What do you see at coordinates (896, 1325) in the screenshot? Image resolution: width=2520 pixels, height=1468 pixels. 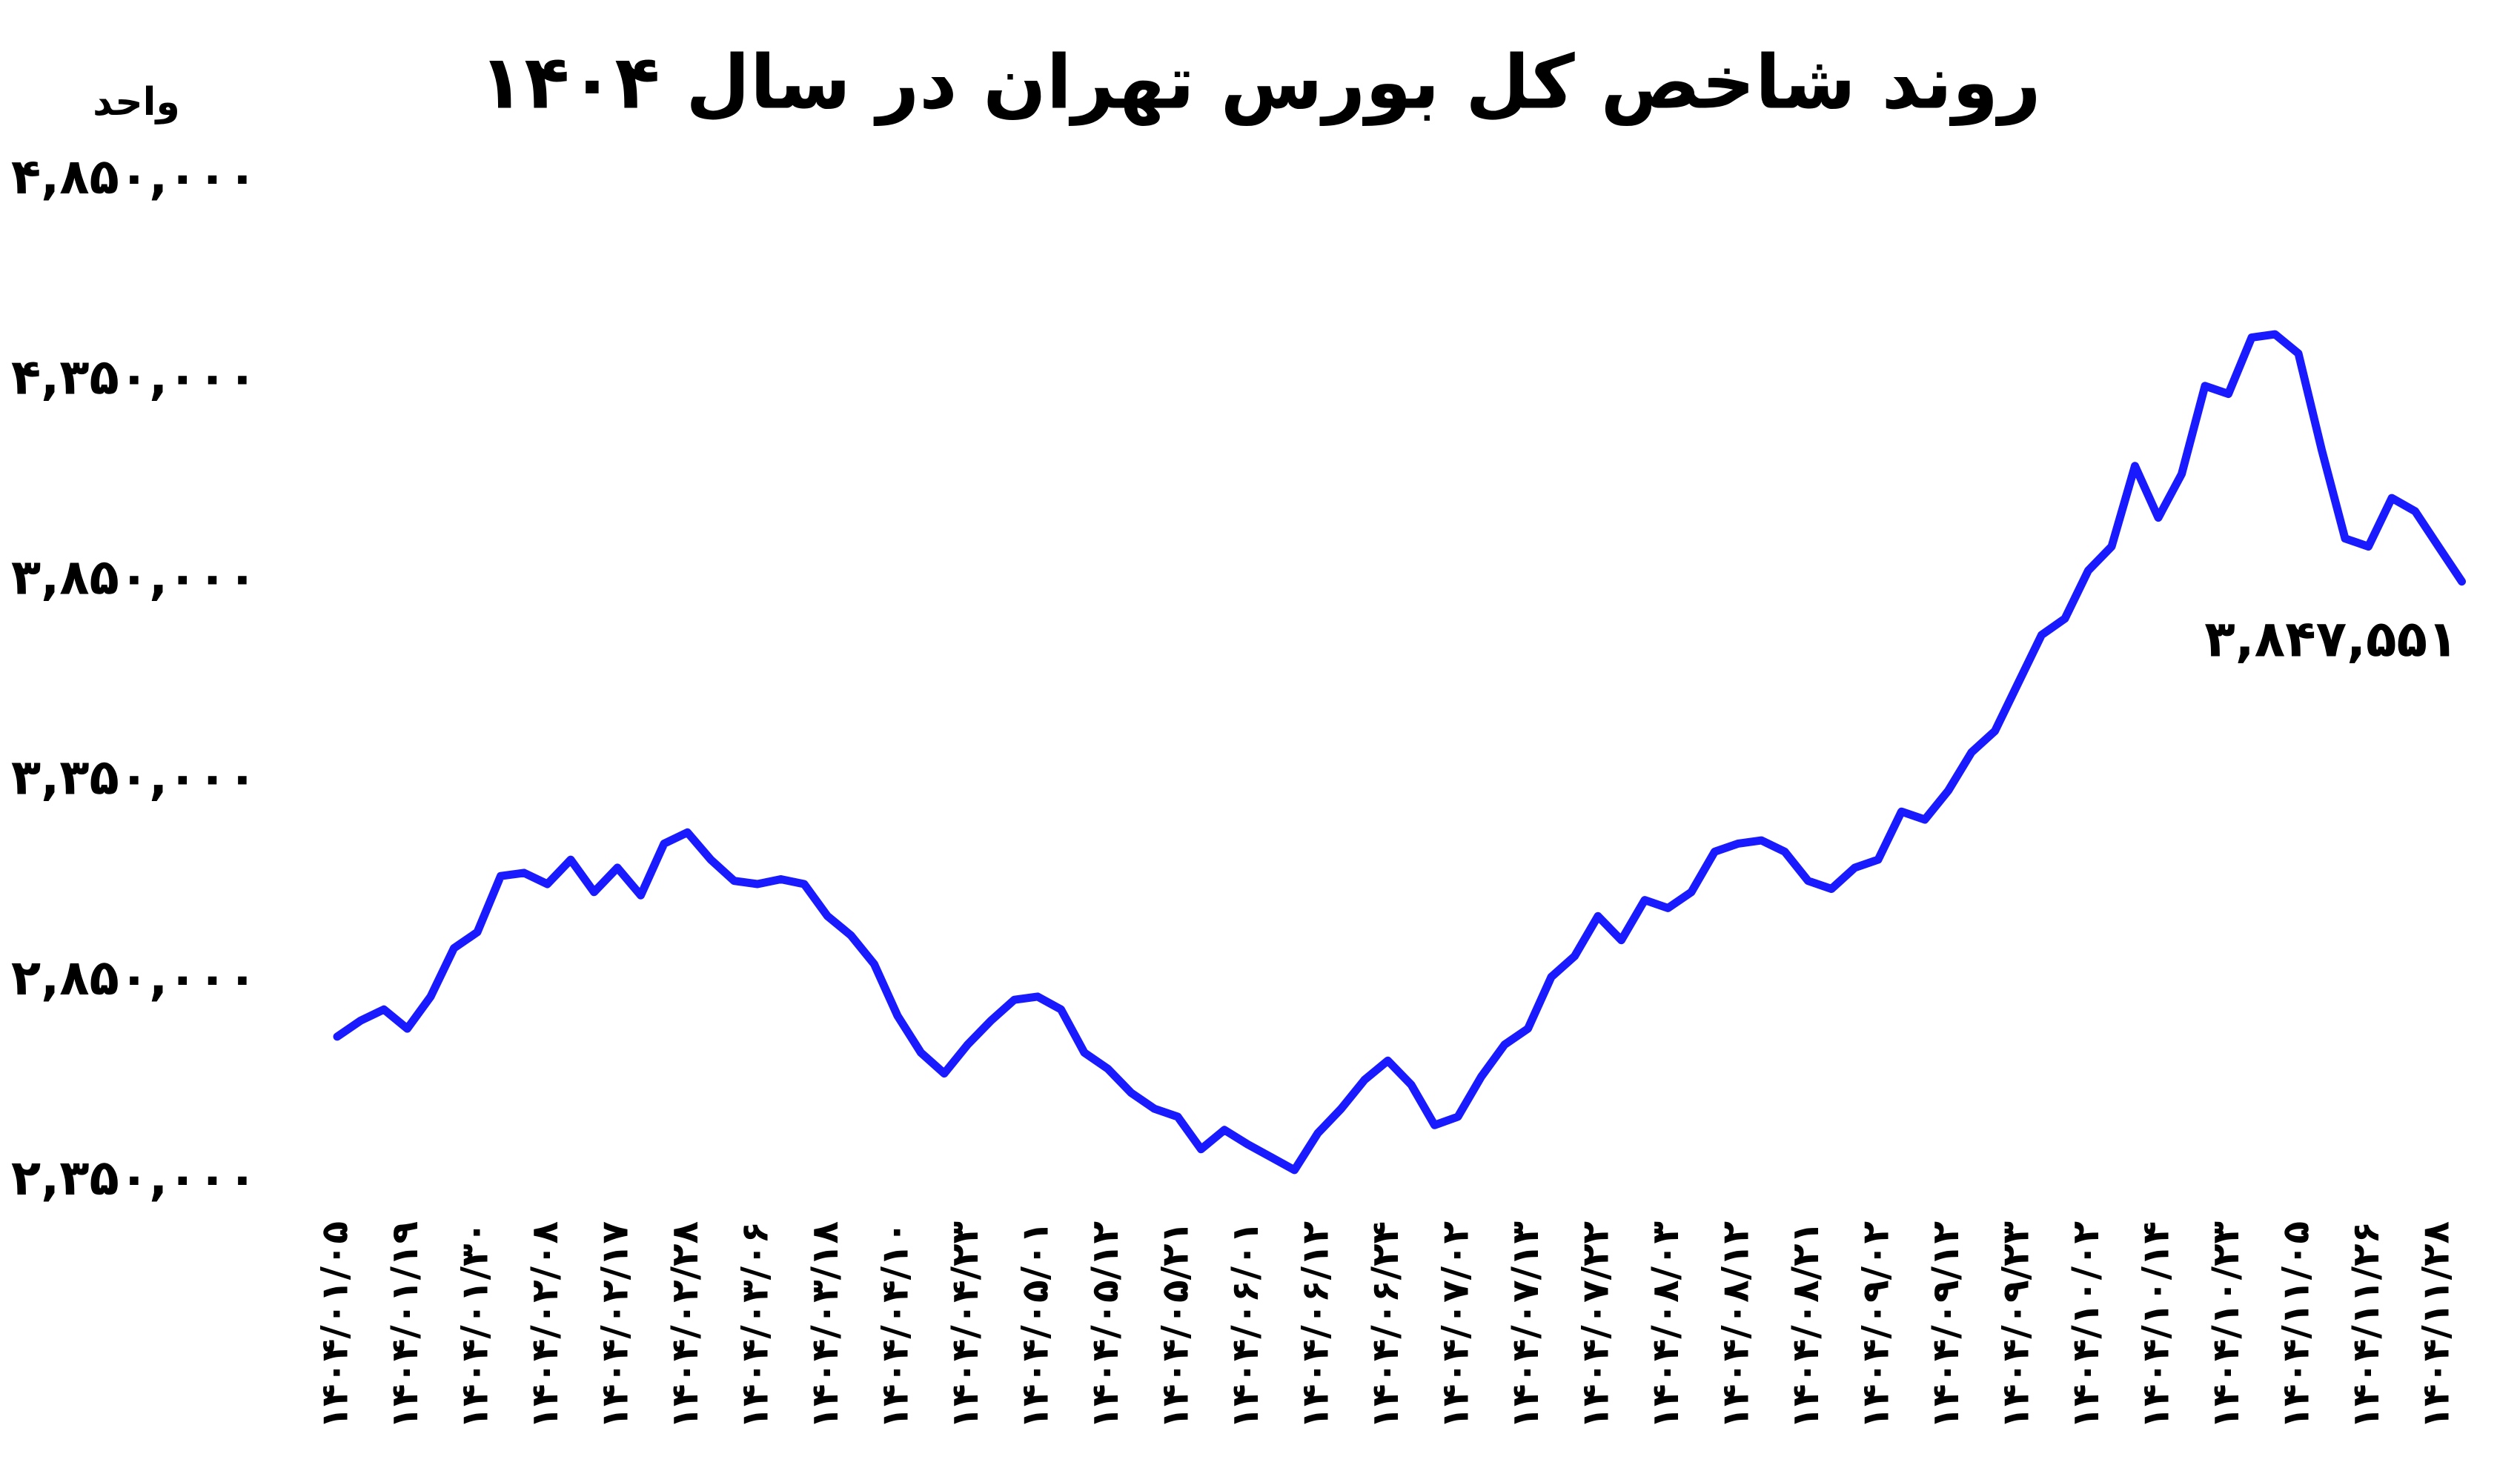 I see `x-tick-label: ۱۴۰۴/۰۴/۱۰` at bounding box center [896, 1325].